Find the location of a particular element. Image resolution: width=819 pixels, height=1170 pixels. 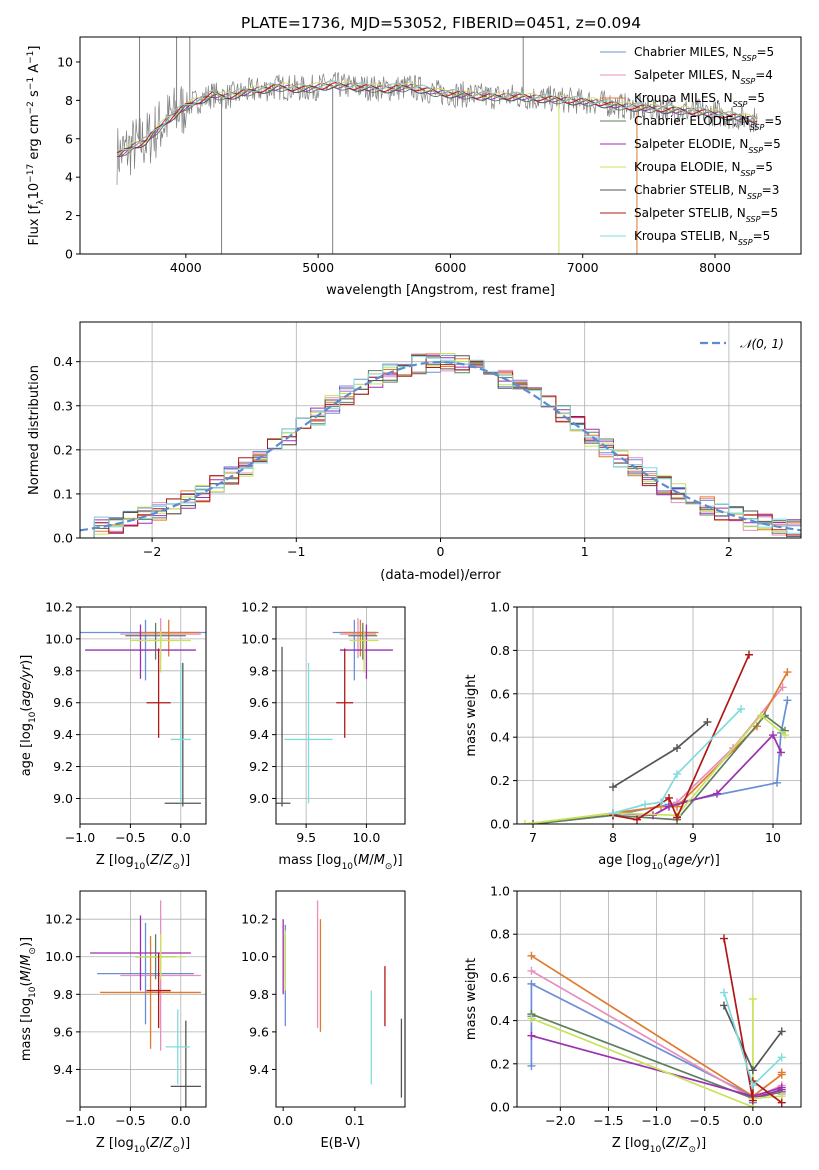

legend-label: 𝒩(0, 1) is located at coordinates (762, 344).